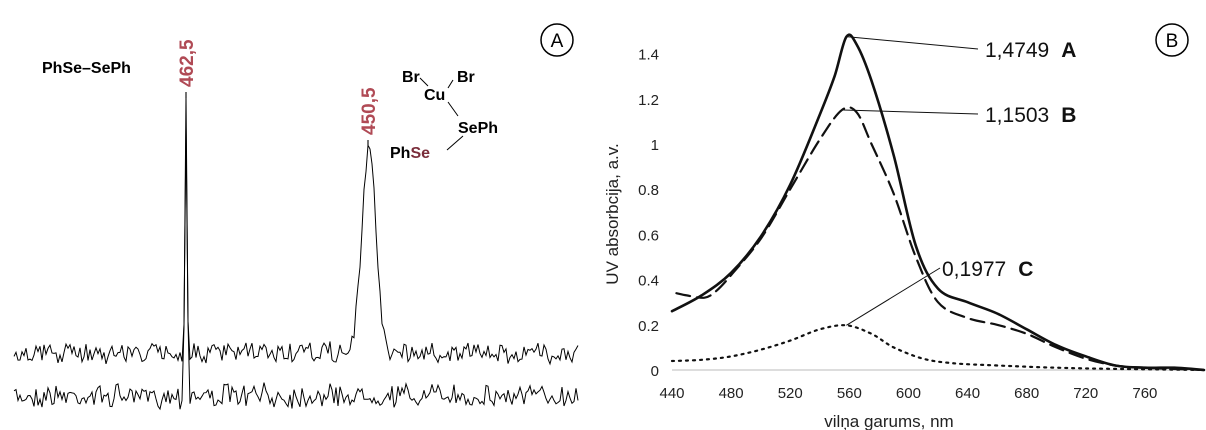 This screenshot has width=1206, height=430. Describe the element at coordinates (655, 145) in the screenshot. I see `y-tick-label: 1` at that location.